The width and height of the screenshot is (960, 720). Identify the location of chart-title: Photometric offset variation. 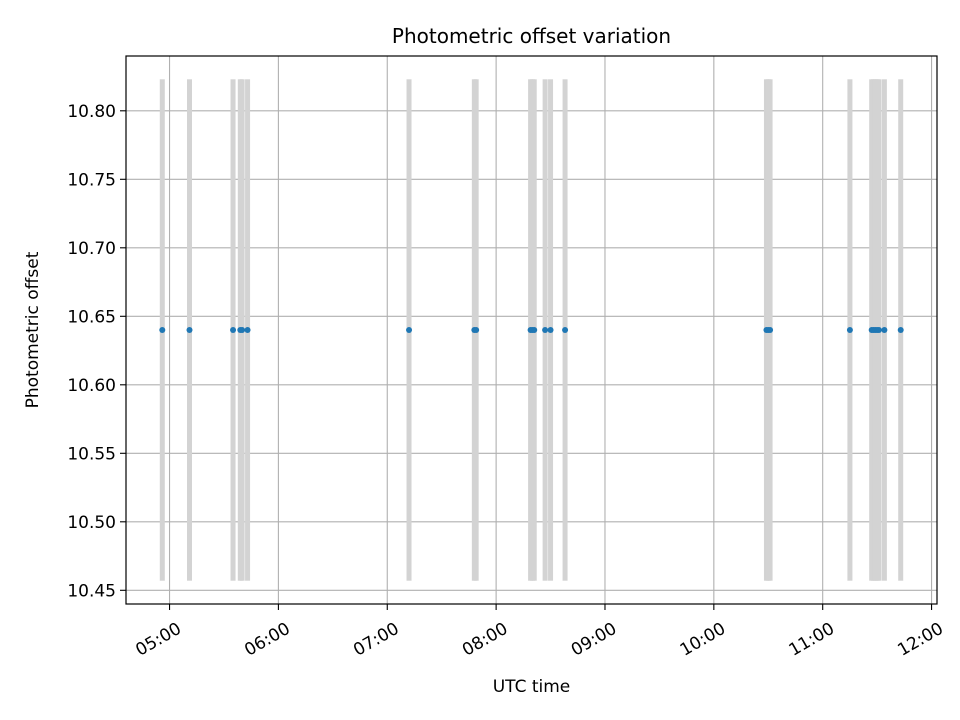
(531, 36).